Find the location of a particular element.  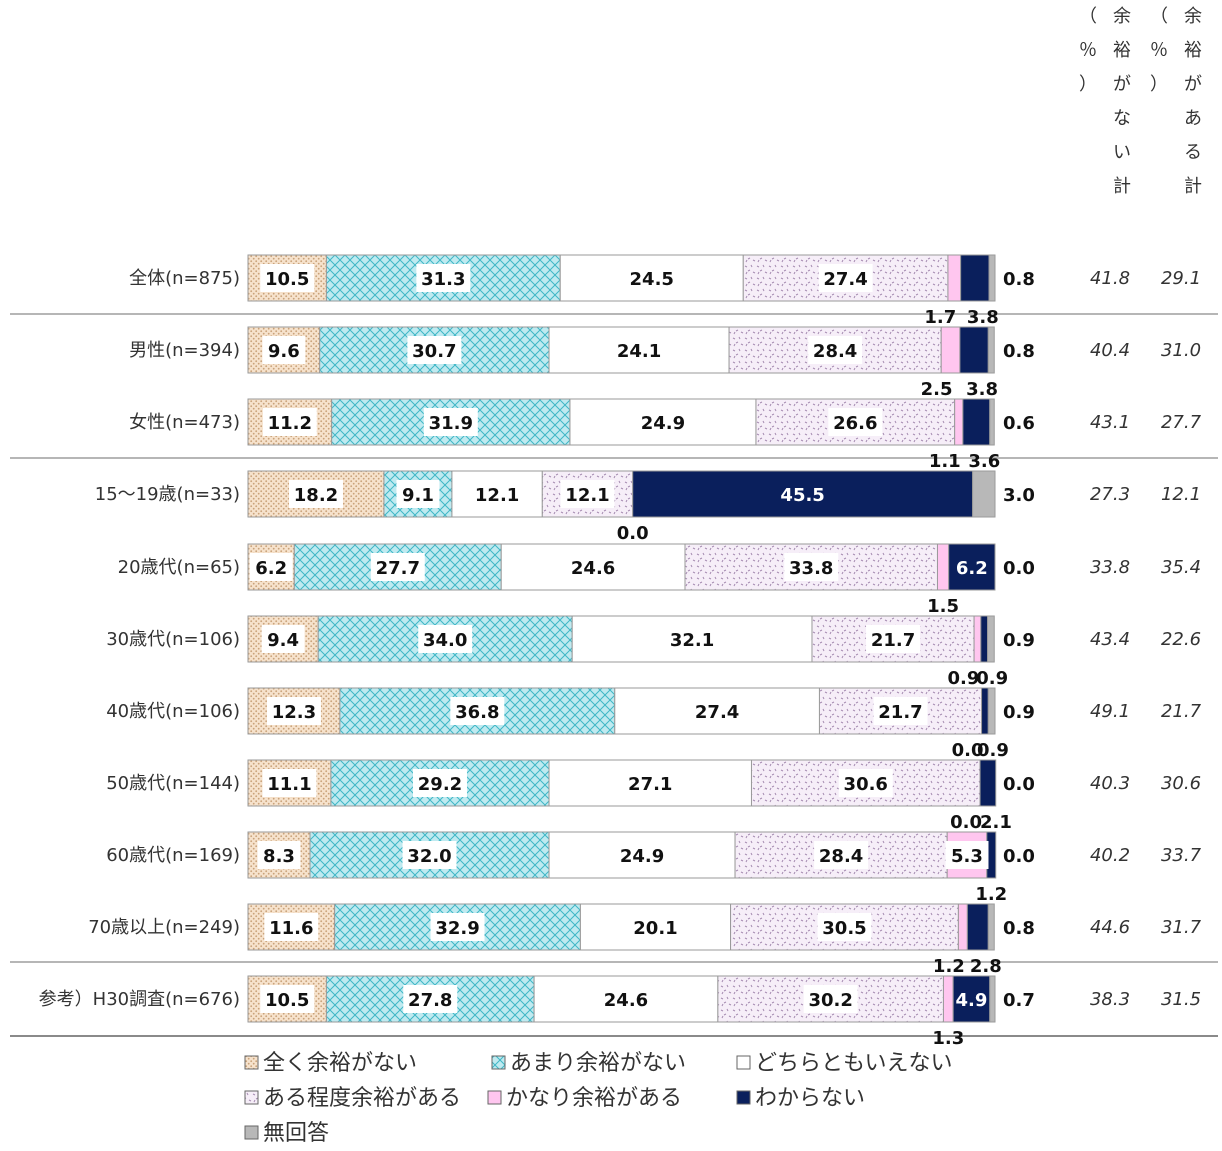

value-label: 28.4 is located at coordinates (841, 856).